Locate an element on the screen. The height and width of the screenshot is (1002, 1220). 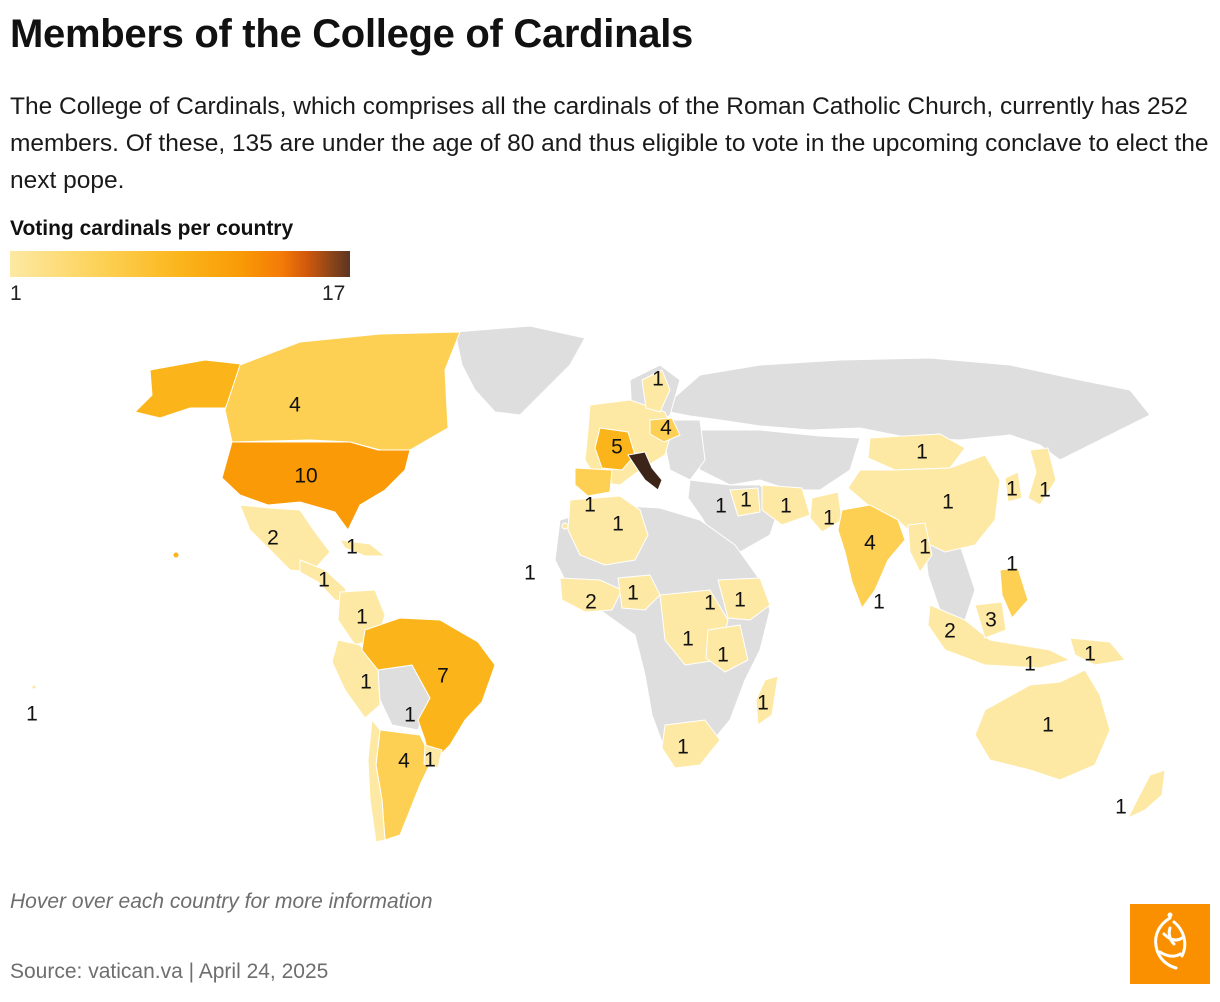
logo-calligraphy-icon is located at coordinates (1170, 943).